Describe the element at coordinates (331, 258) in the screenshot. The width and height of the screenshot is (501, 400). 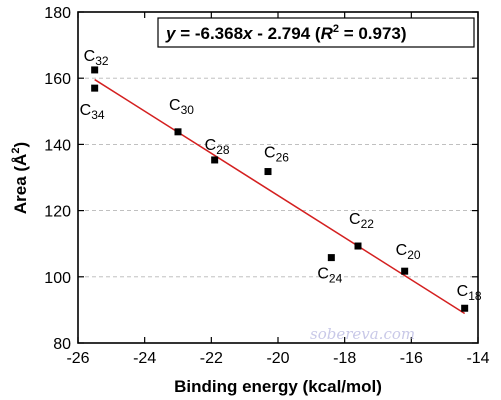
I see `data-point-c24` at that location.